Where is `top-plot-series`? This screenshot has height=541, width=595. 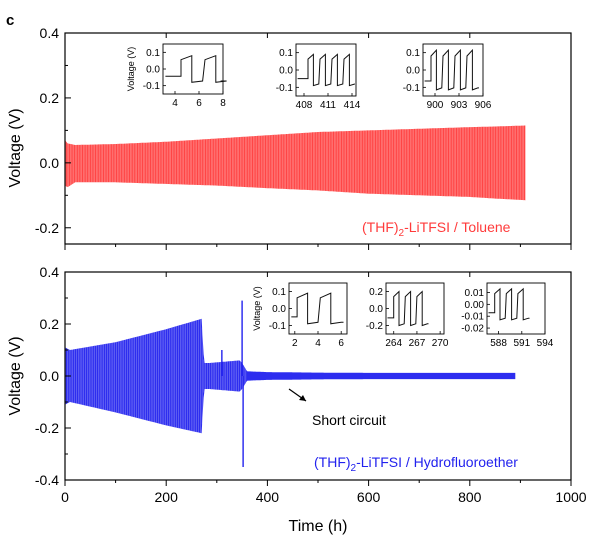 top-plot-series is located at coordinates (295, 163).